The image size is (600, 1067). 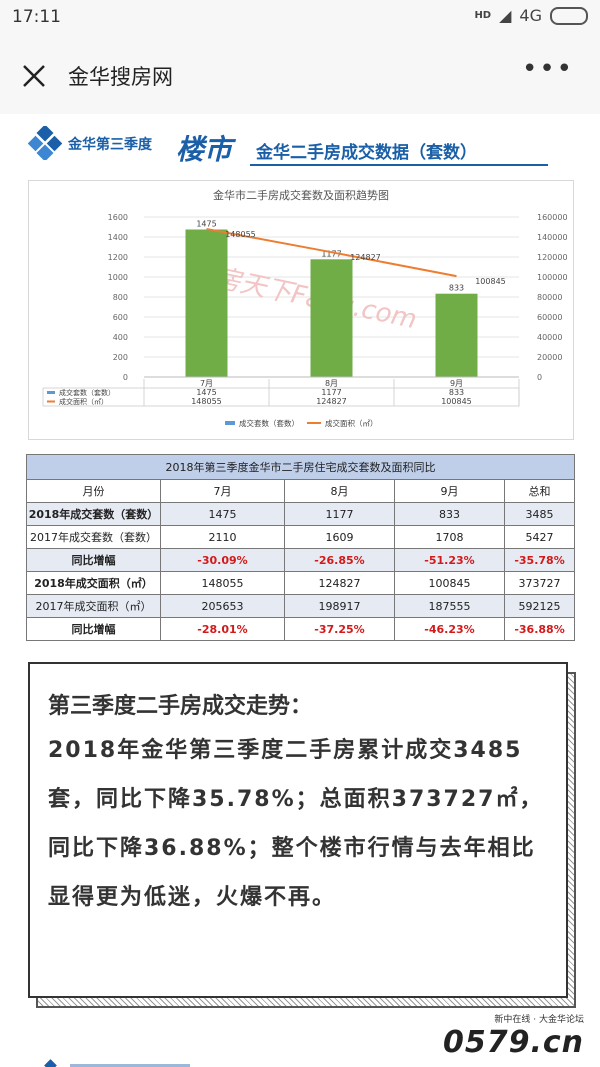 What do you see at coordinates (539, 514) in the screenshot?
I see `table-cell: 3485` at bounding box center [539, 514].